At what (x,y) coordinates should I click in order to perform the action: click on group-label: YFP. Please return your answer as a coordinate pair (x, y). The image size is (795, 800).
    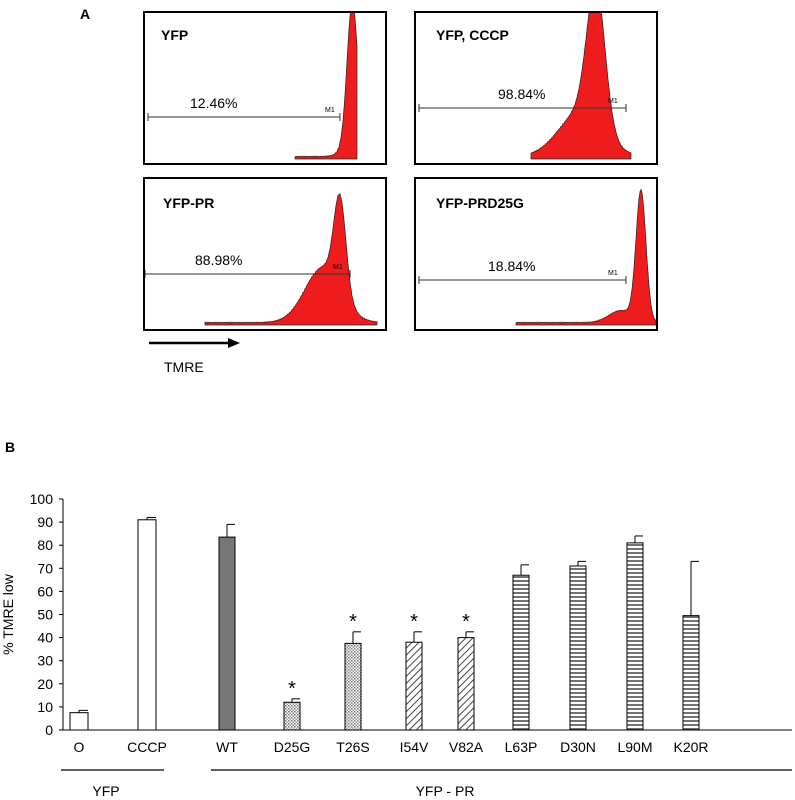
    Looking at the image, I should click on (105, 791).